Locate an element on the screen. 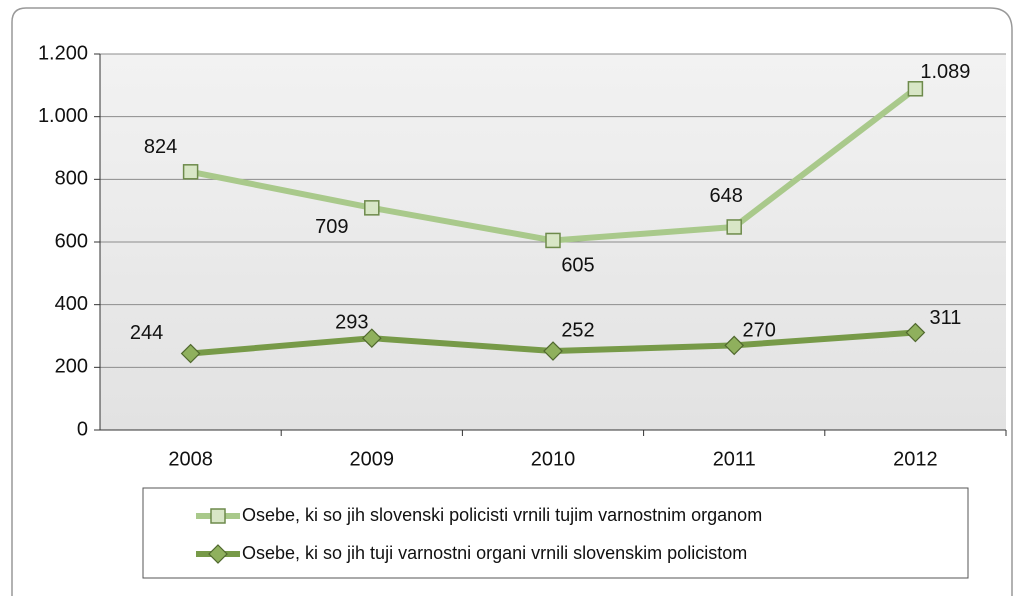 The height and width of the screenshot is (596, 1014). data-label: 605 is located at coordinates (577, 266).